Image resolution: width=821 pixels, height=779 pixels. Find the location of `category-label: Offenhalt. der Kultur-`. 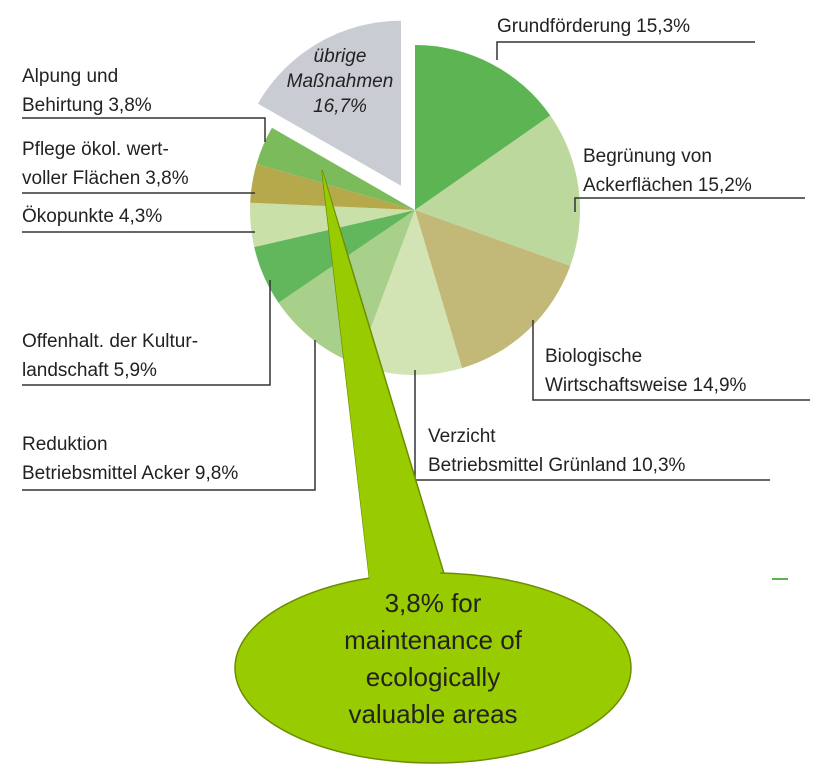

category-label: Offenhalt. der Kultur- is located at coordinates (110, 341).